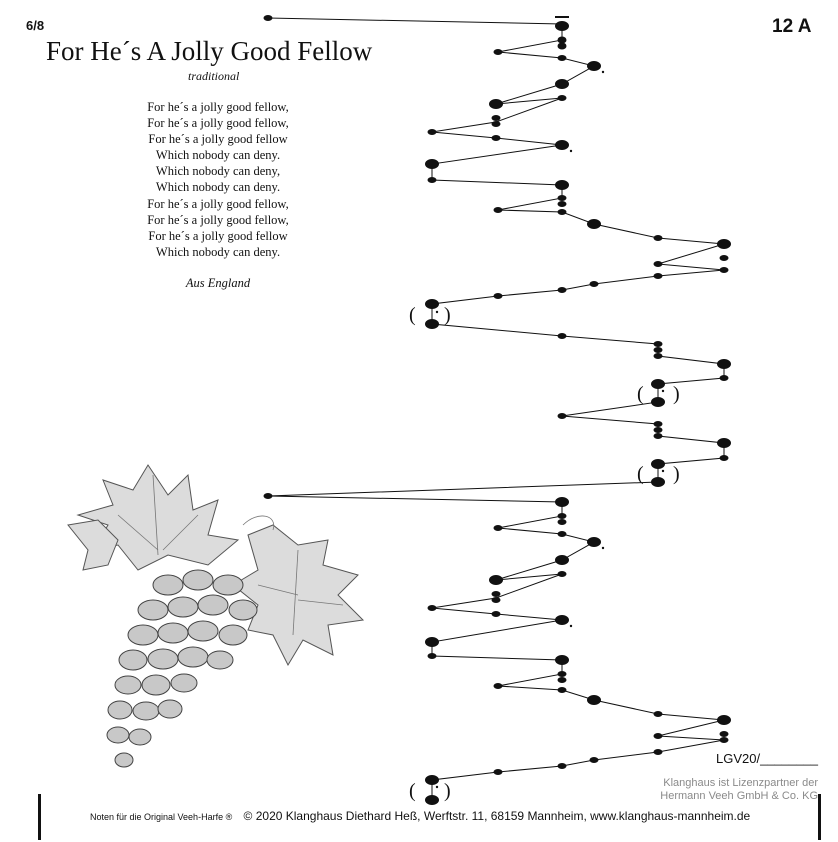 The width and height of the screenshot is (838, 842). I want to click on catalog-number: LGV20/________, so click(767, 758).